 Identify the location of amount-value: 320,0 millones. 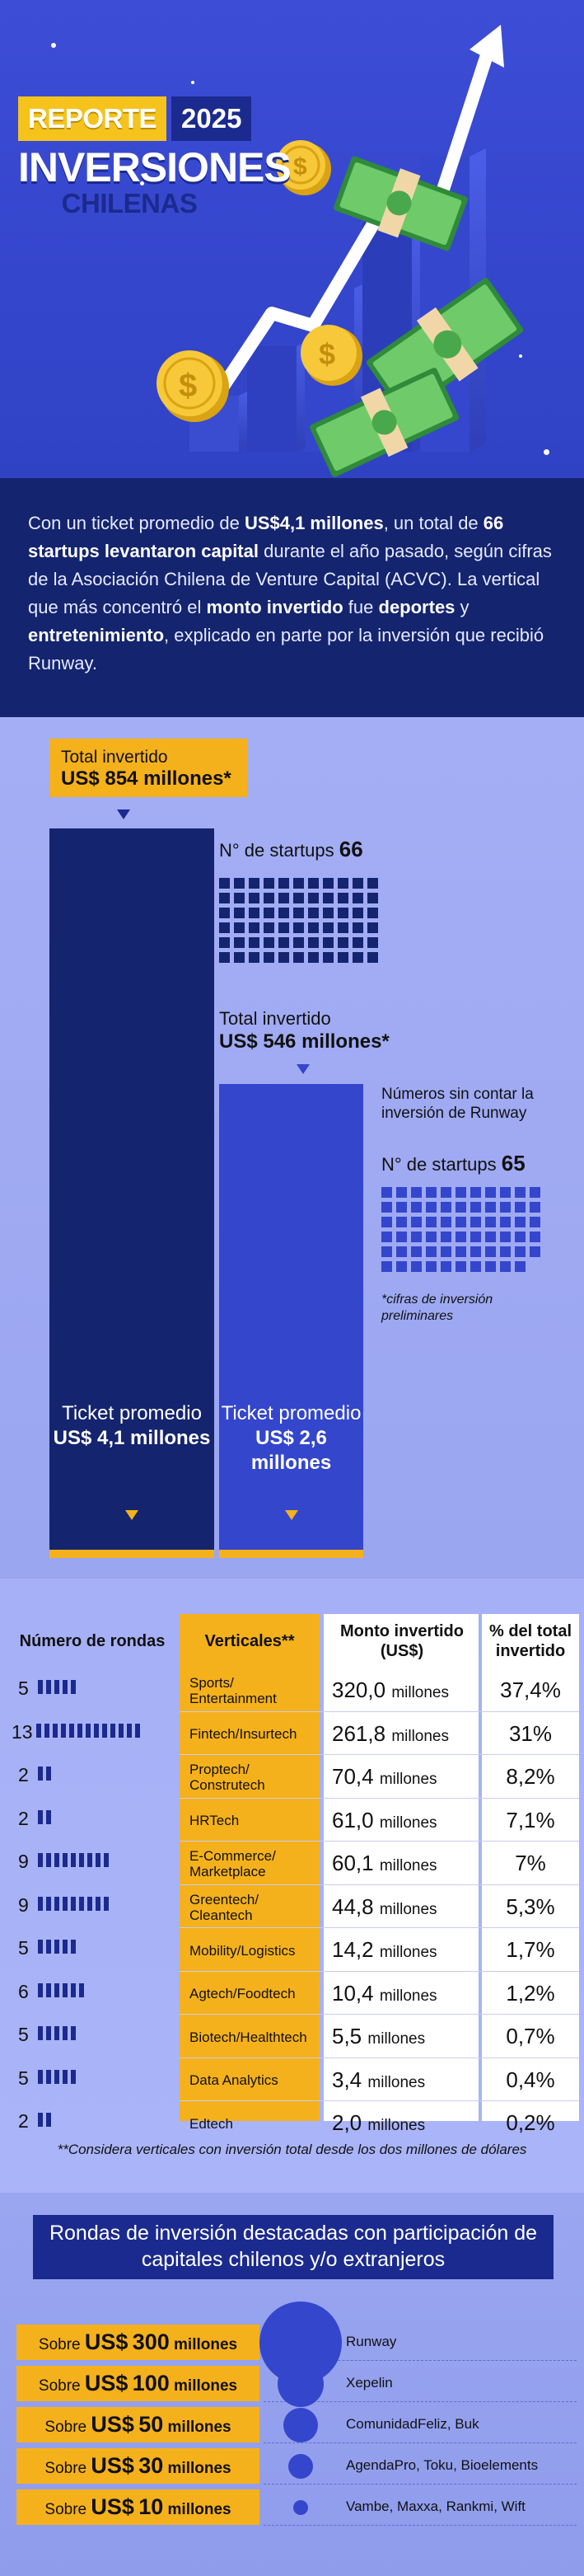
(390, 1690).